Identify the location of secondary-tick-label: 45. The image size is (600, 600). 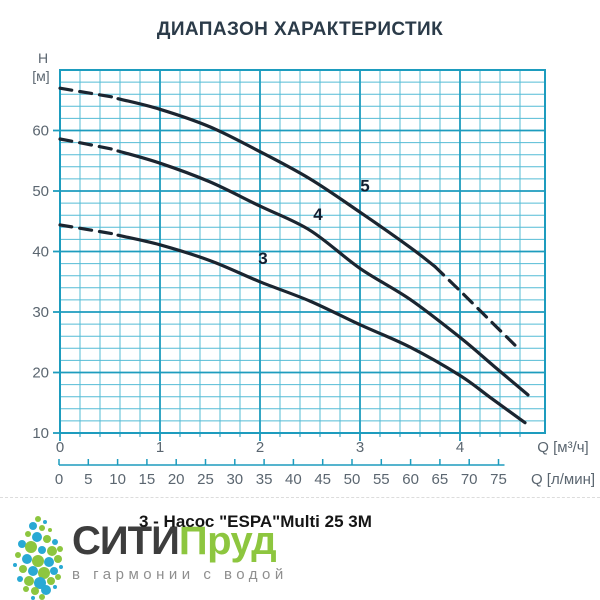
(322, 479).